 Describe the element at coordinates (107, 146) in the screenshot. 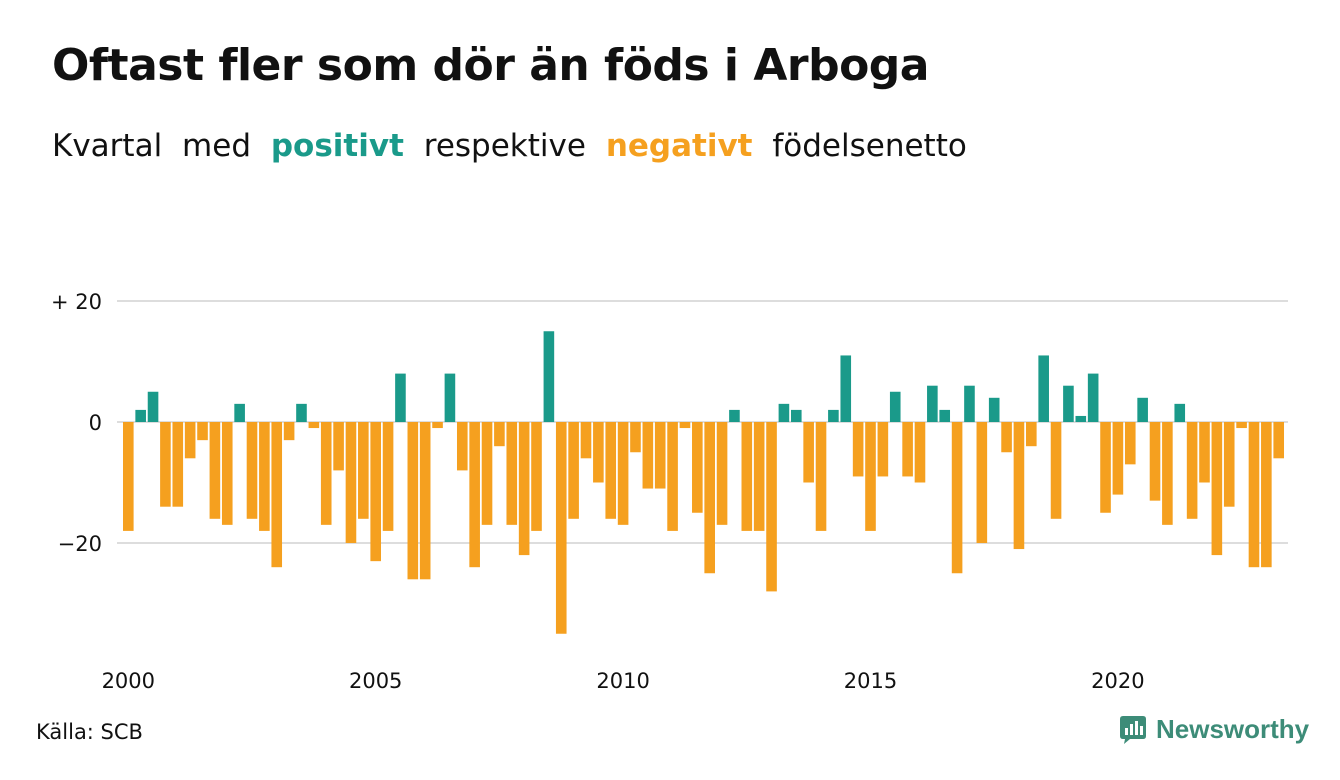

I see `subtitle-text-kvartal: Kvartal` at that location.